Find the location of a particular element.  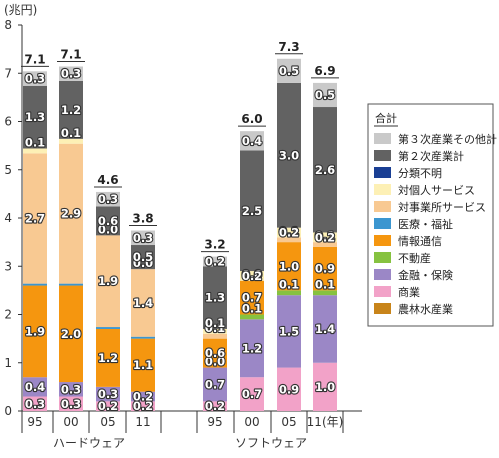

segment-value-label: 1.9 is located at coordinates (108, 281).